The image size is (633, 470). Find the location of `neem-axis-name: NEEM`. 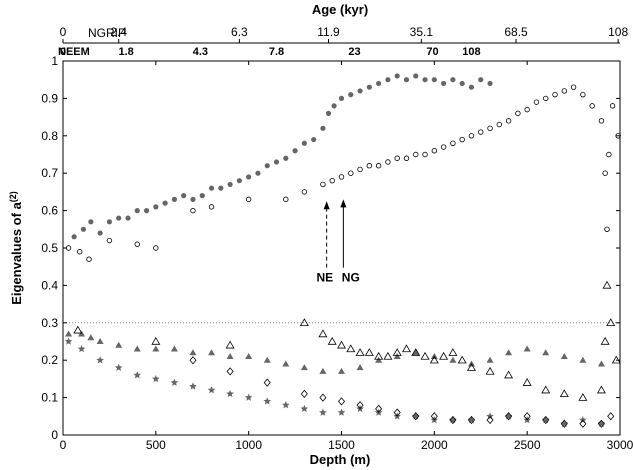

neem-axis-name: NEEM is located at coordinates (74, 52).